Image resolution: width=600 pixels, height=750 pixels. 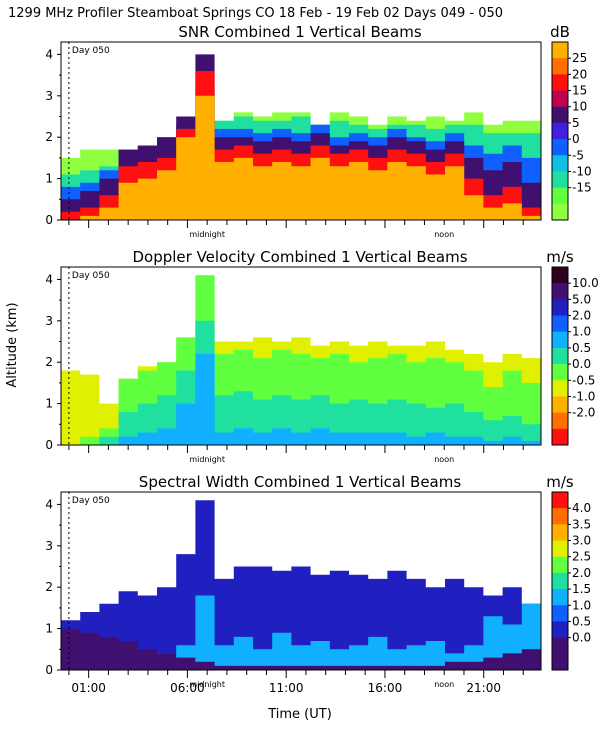 What do you see at coordinates (299, 714) in the screenshot?
I see `x-axis-label: Time (UT)` at bounding box center [299, 714].